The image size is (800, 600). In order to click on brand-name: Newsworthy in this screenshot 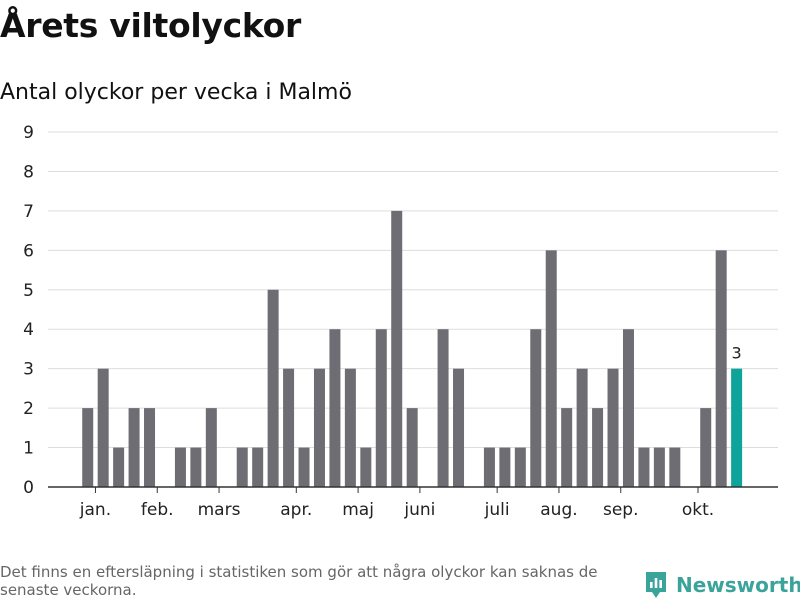, I will do `click(738, 585)`.